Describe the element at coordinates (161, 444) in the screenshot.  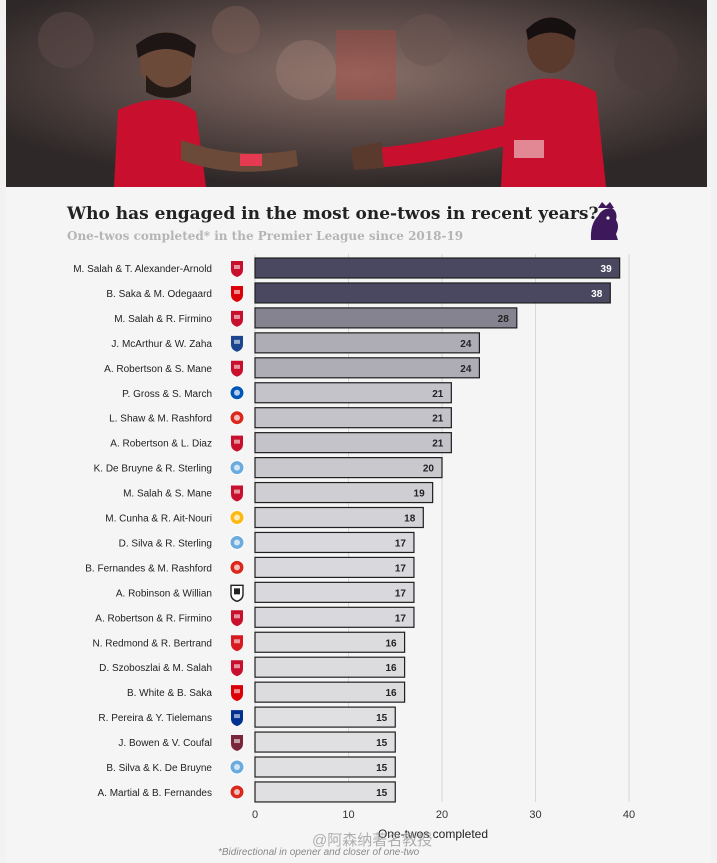
I see `row-label: A. Robertson & L. Diaz` at that location.